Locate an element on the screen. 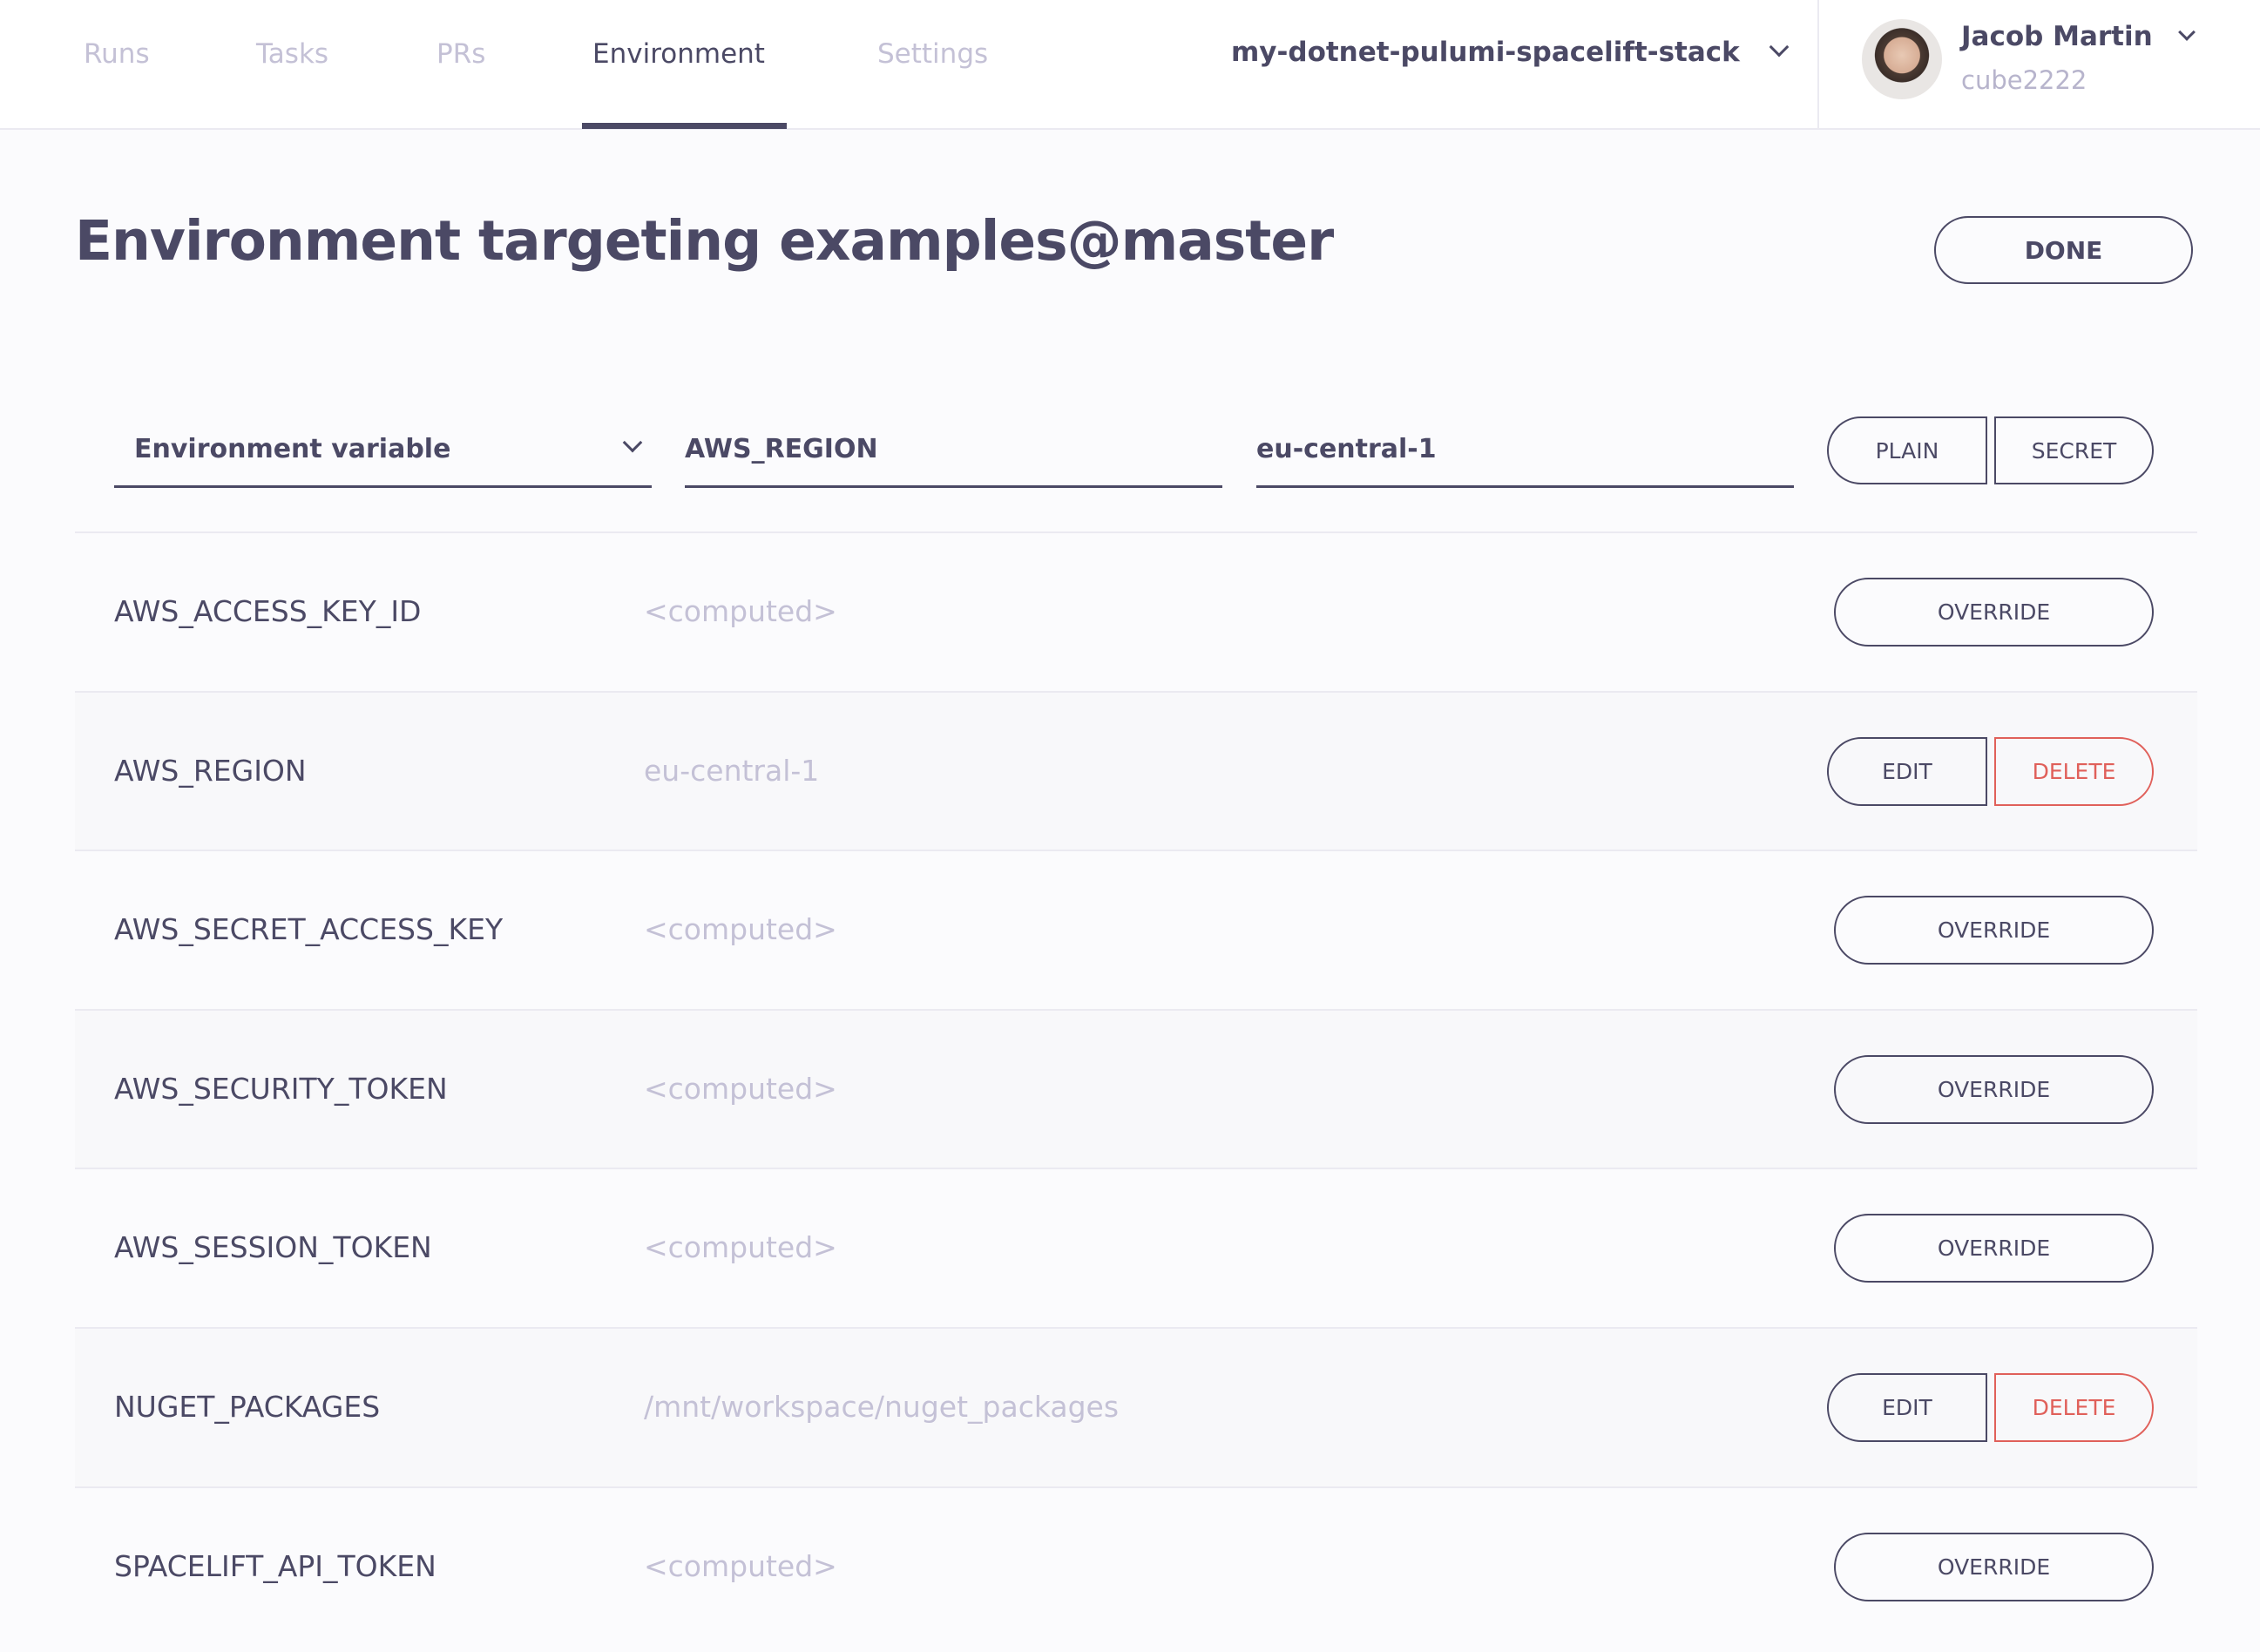 The height and width of the screenshot is (1652, 2260). variable-value: eu-central-1 is located at coordinates (732, 770).